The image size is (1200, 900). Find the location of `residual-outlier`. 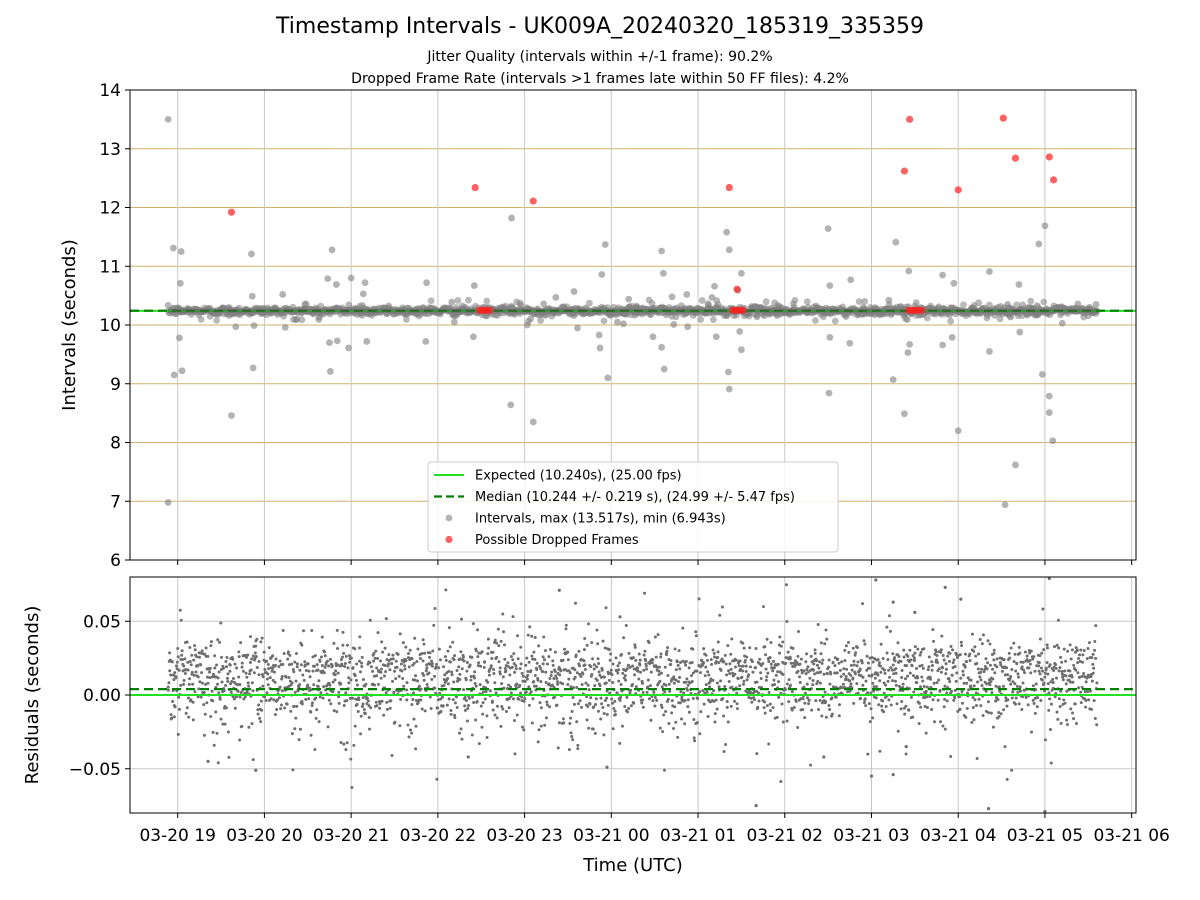

residual-outlier is located at coordinates (559, 590).